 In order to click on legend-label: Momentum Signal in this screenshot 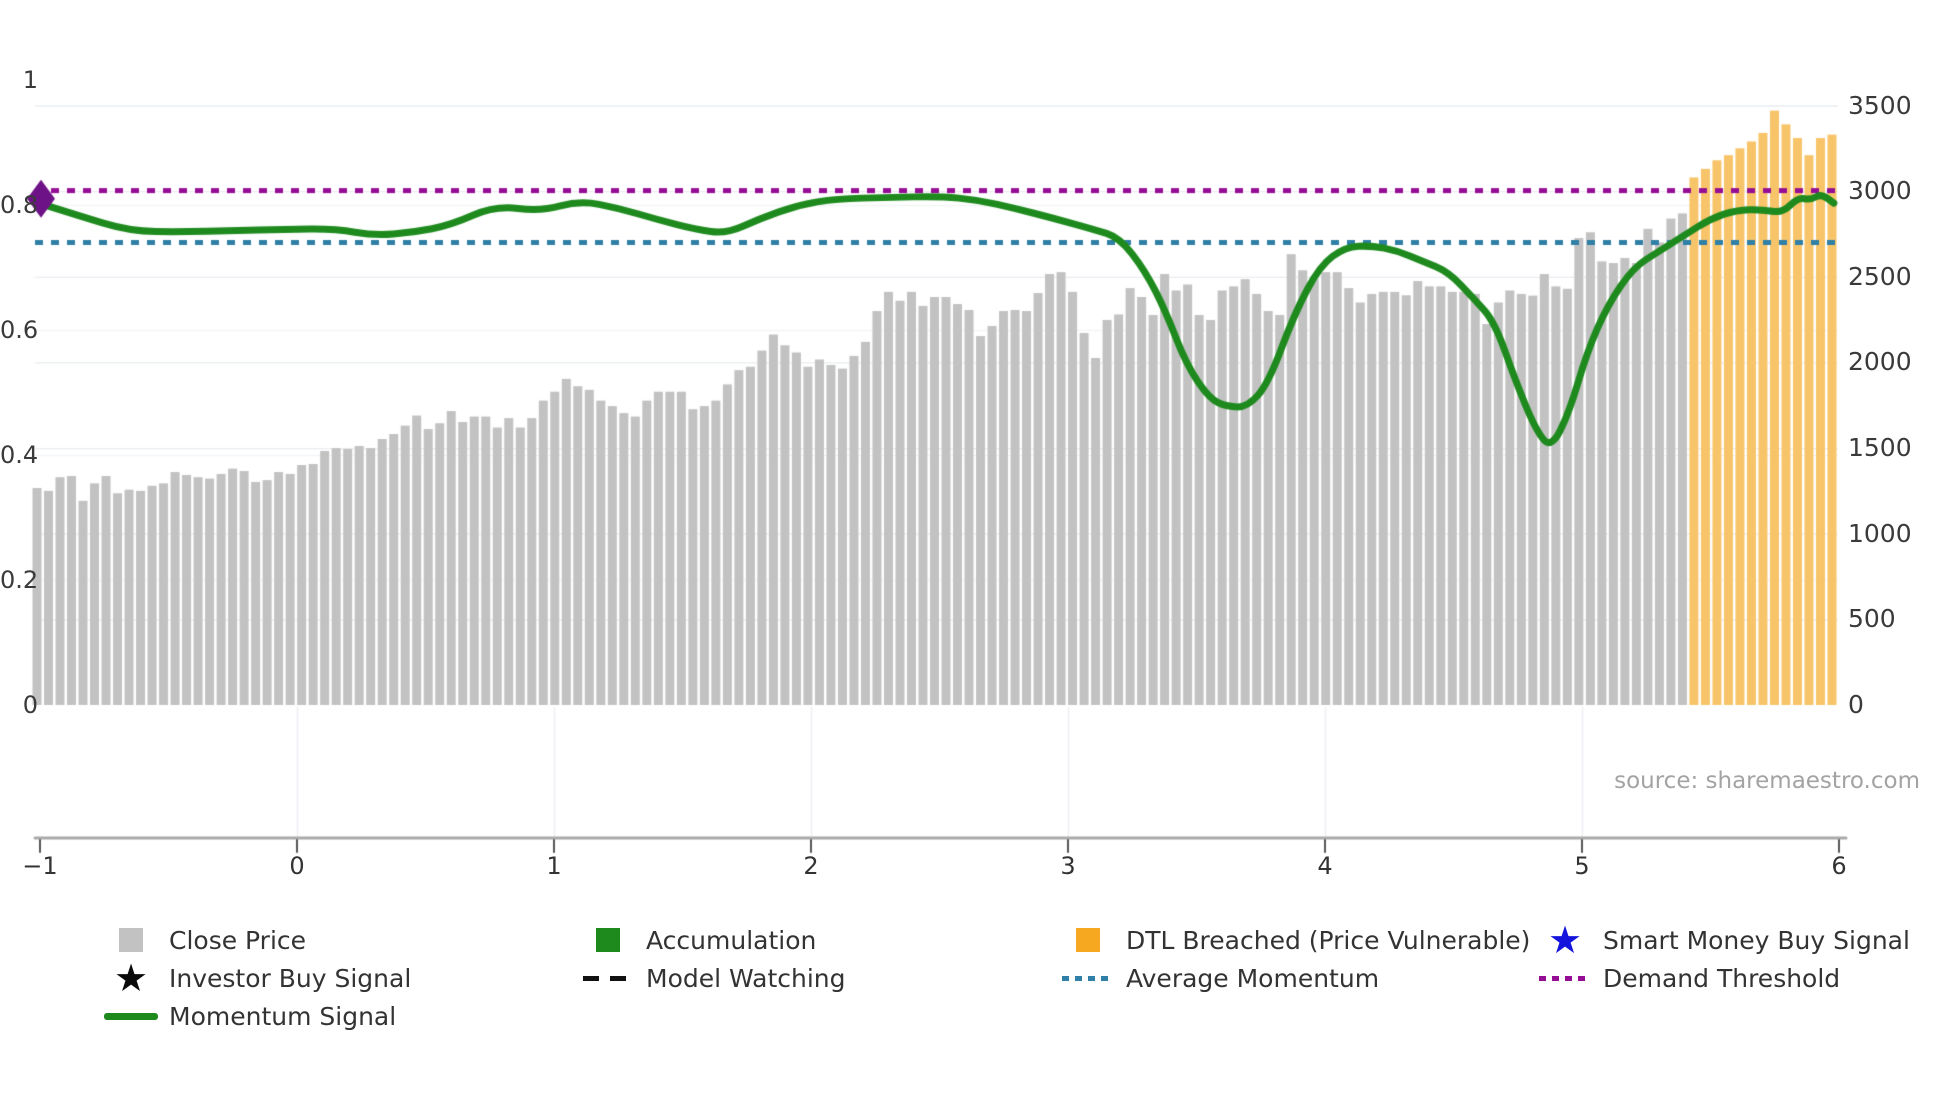, I will do `click(283, 1016)`.